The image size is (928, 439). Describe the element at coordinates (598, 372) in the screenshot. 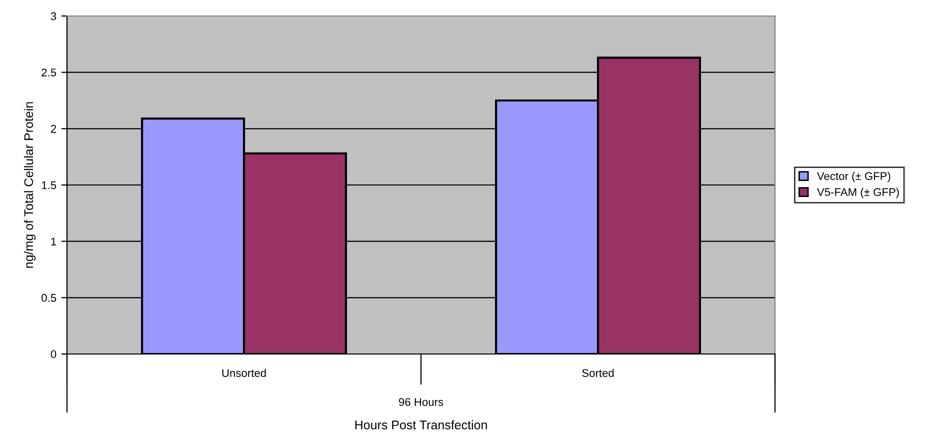

I see `x-tick-label: Sorted` at that location.